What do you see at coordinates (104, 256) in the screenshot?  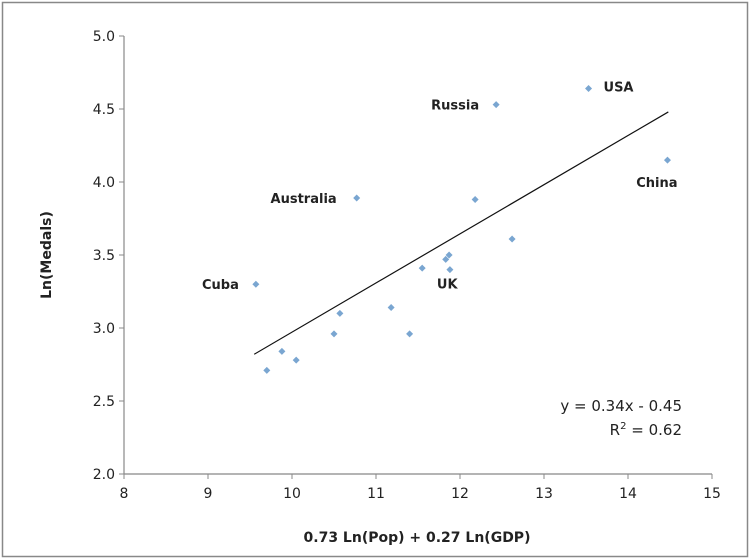 I see `y-tick-label: 3.5` at bounding box center [104, 256].